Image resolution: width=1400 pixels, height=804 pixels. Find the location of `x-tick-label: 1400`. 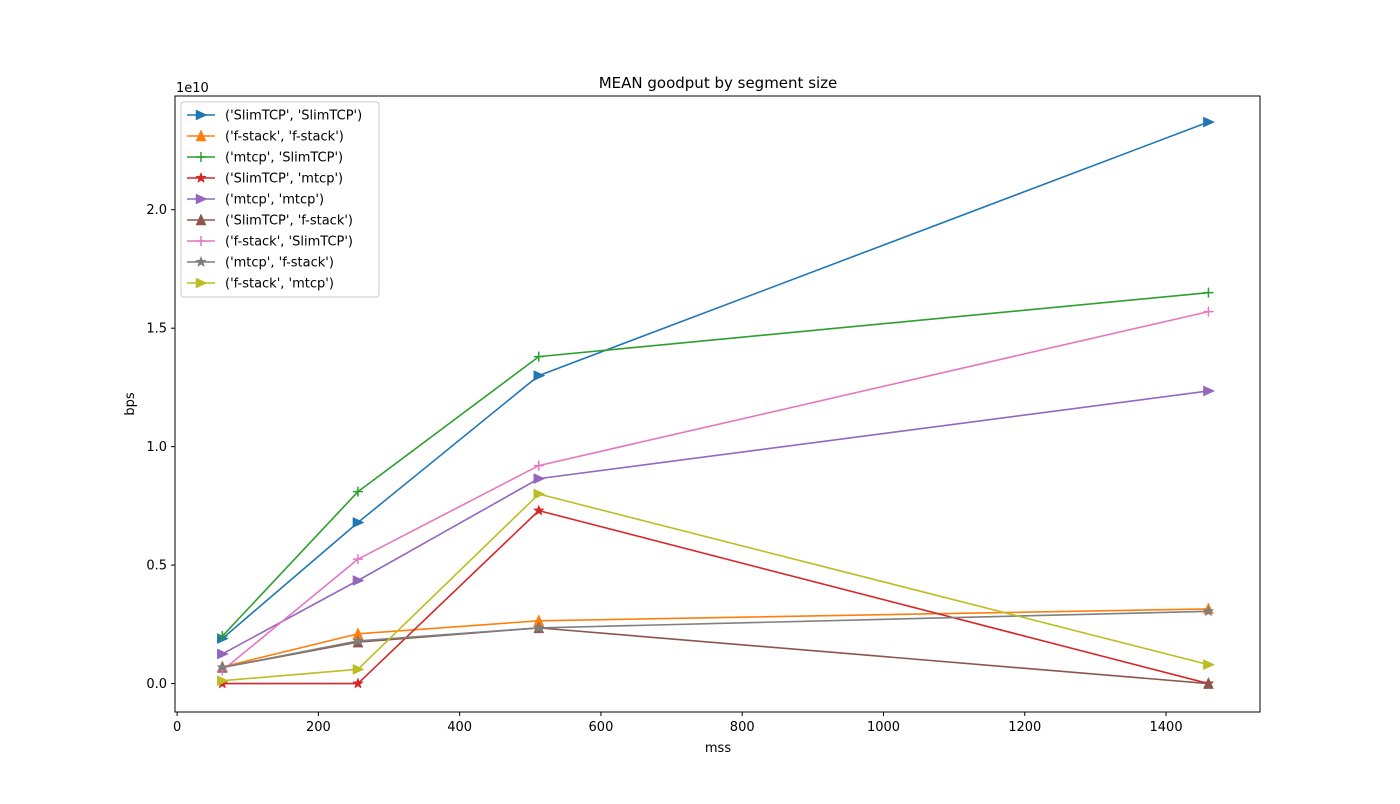

x-tick-label: 1400 is located at coordinates (1166, 727).